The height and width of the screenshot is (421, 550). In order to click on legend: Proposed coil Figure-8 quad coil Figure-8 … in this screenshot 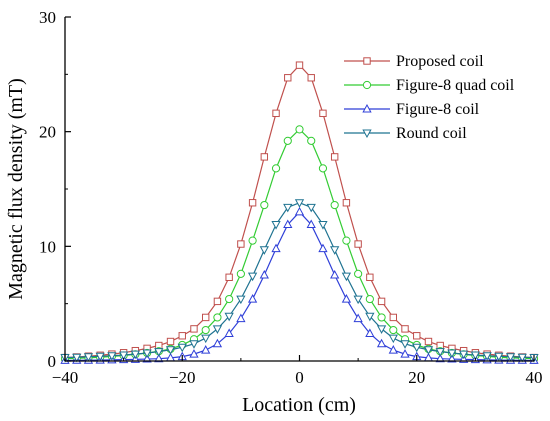, I will do `click(429, 97)`.